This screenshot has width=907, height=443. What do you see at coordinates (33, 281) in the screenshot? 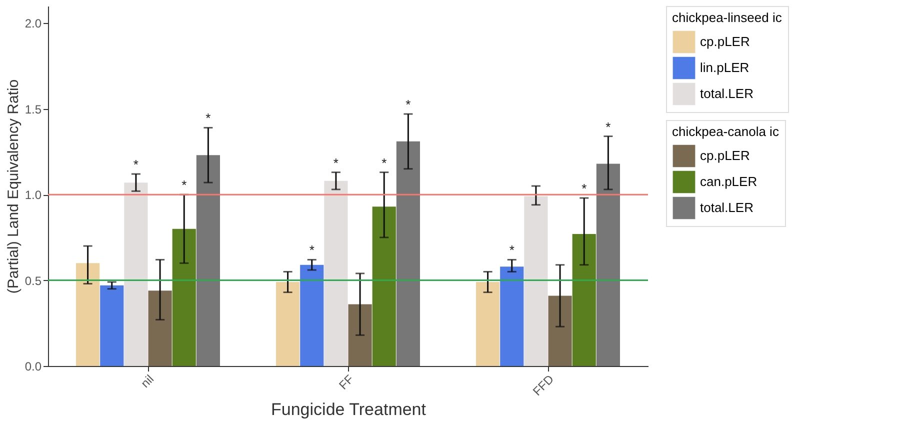
I see `y-tick-label: 0.5` at bounding box center [33, 281].